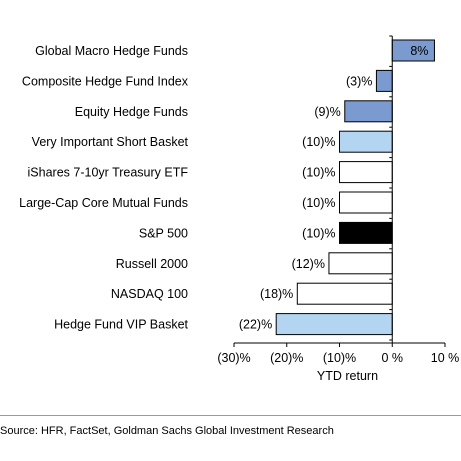 This screenshot has width=461, height=461. What do you see at coordinates (152, 264) in the screenshot?
I see `category-label: Russell 2000` at bounding box center [152, 264].